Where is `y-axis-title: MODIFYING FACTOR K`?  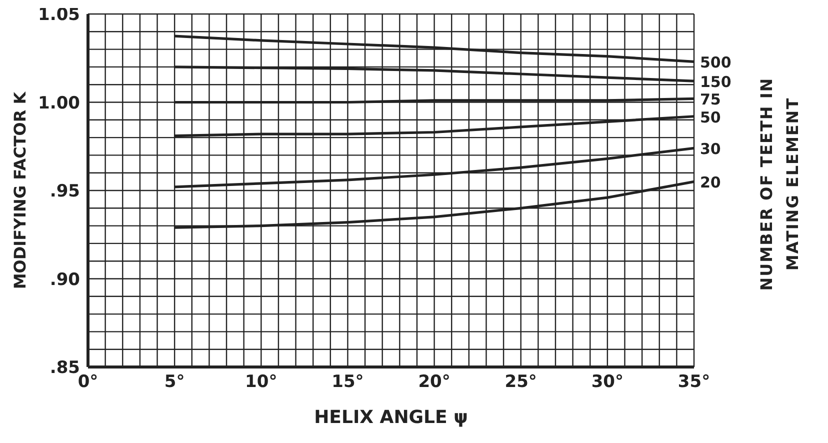 y-axis-title: MODIFYING FACTOR K is located at coordinates (20, 190).